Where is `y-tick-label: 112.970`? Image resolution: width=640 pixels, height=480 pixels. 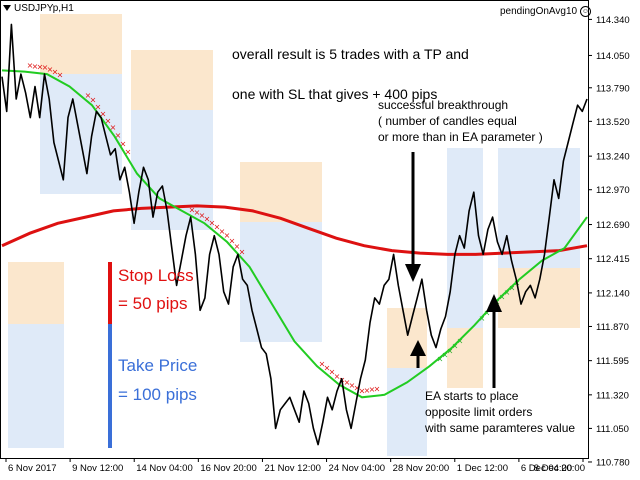 y-tick-label: 112.970 is located at coordinates (613, 190).